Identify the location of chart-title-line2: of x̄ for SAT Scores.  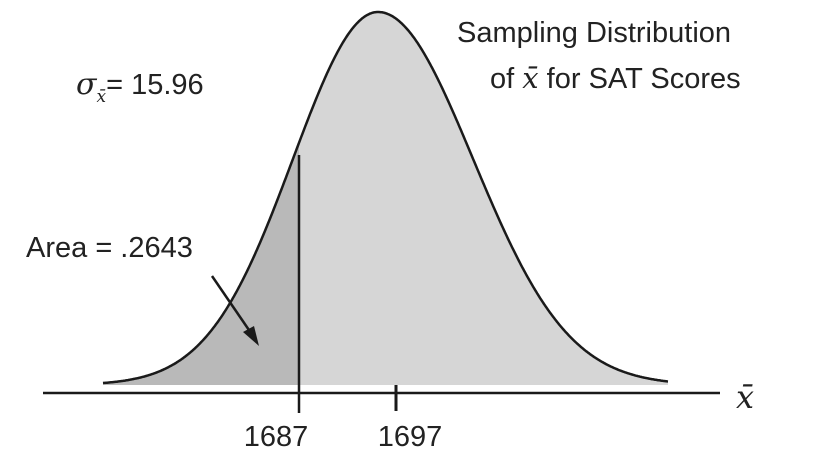
(615, 78).